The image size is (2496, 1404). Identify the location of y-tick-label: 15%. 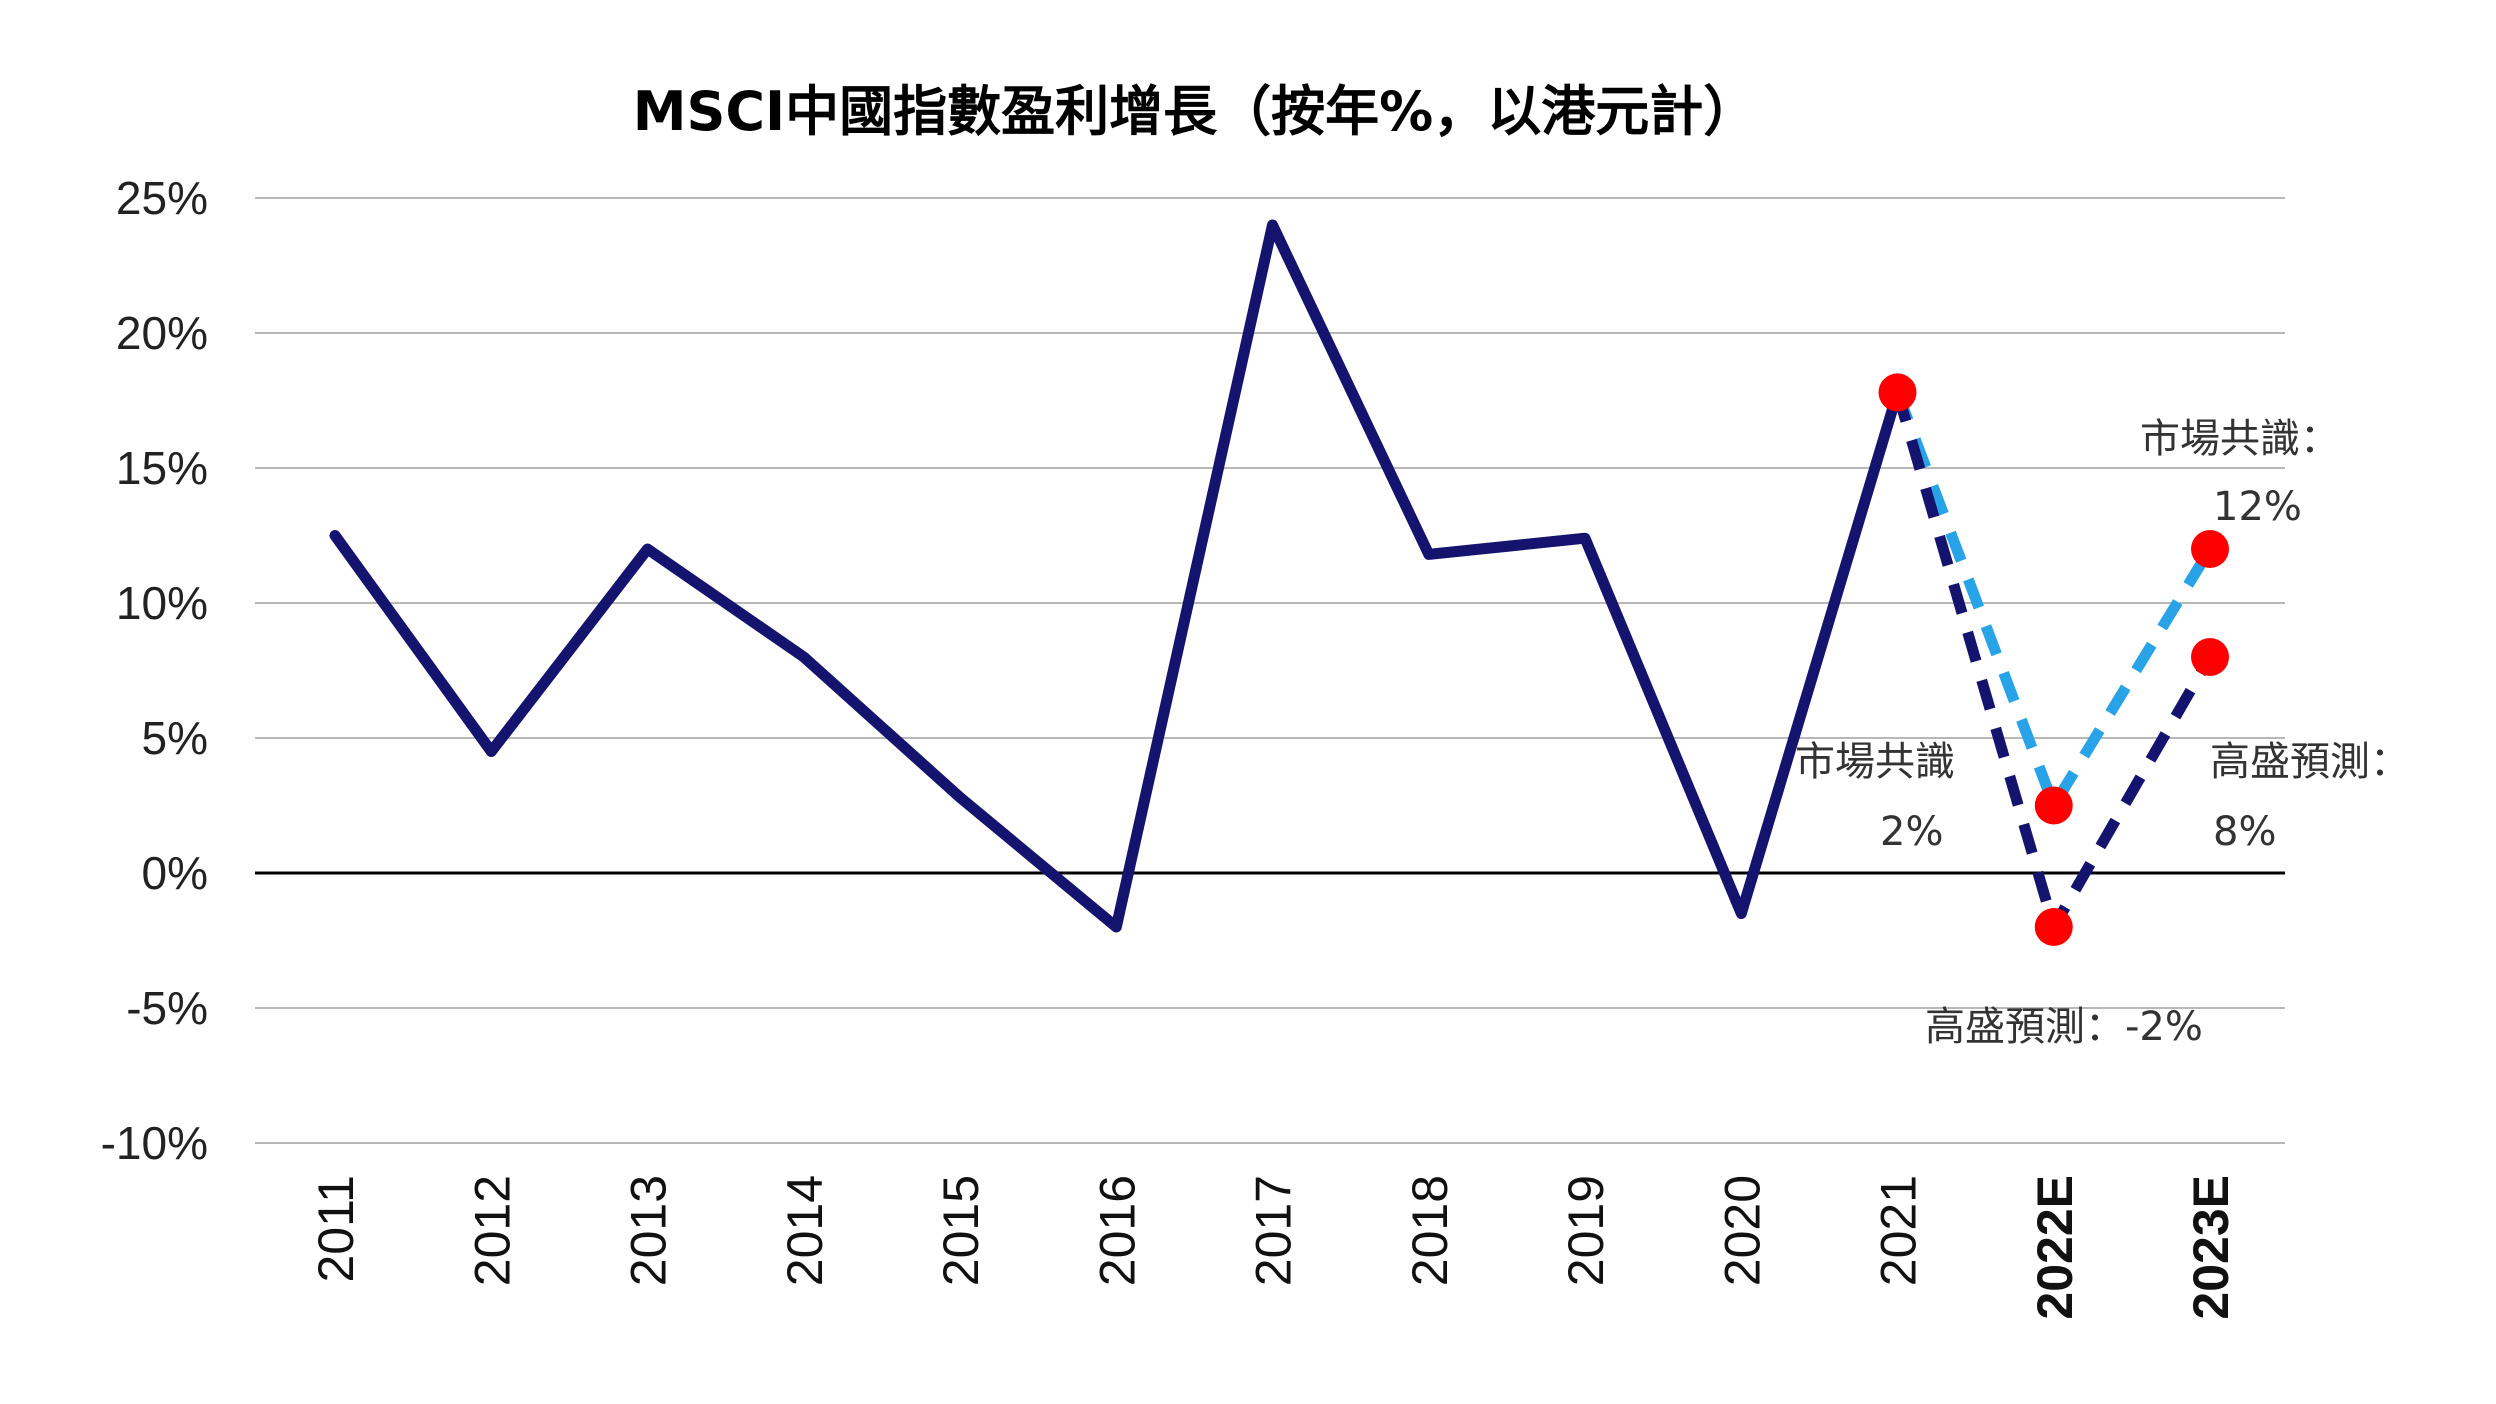
(162, 468).